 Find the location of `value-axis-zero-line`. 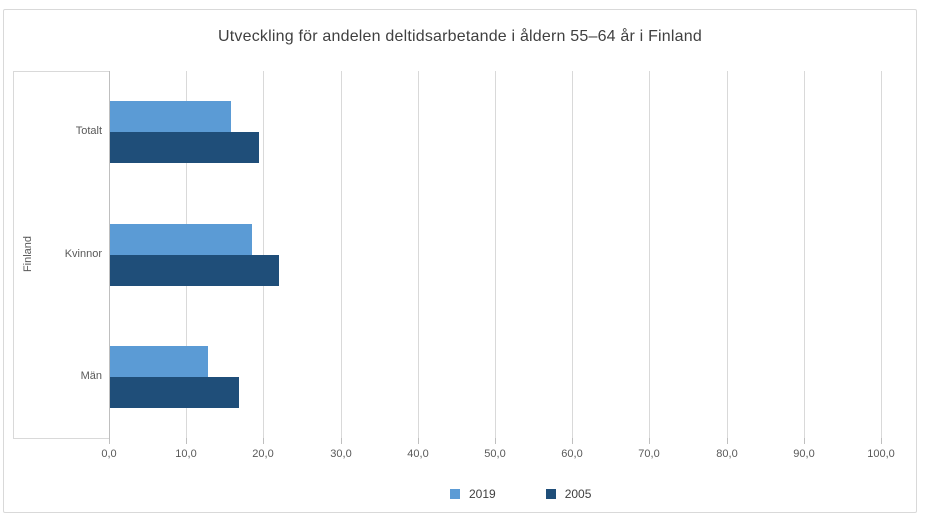

value-axis-zero-line is located at coordinates (109, 254).